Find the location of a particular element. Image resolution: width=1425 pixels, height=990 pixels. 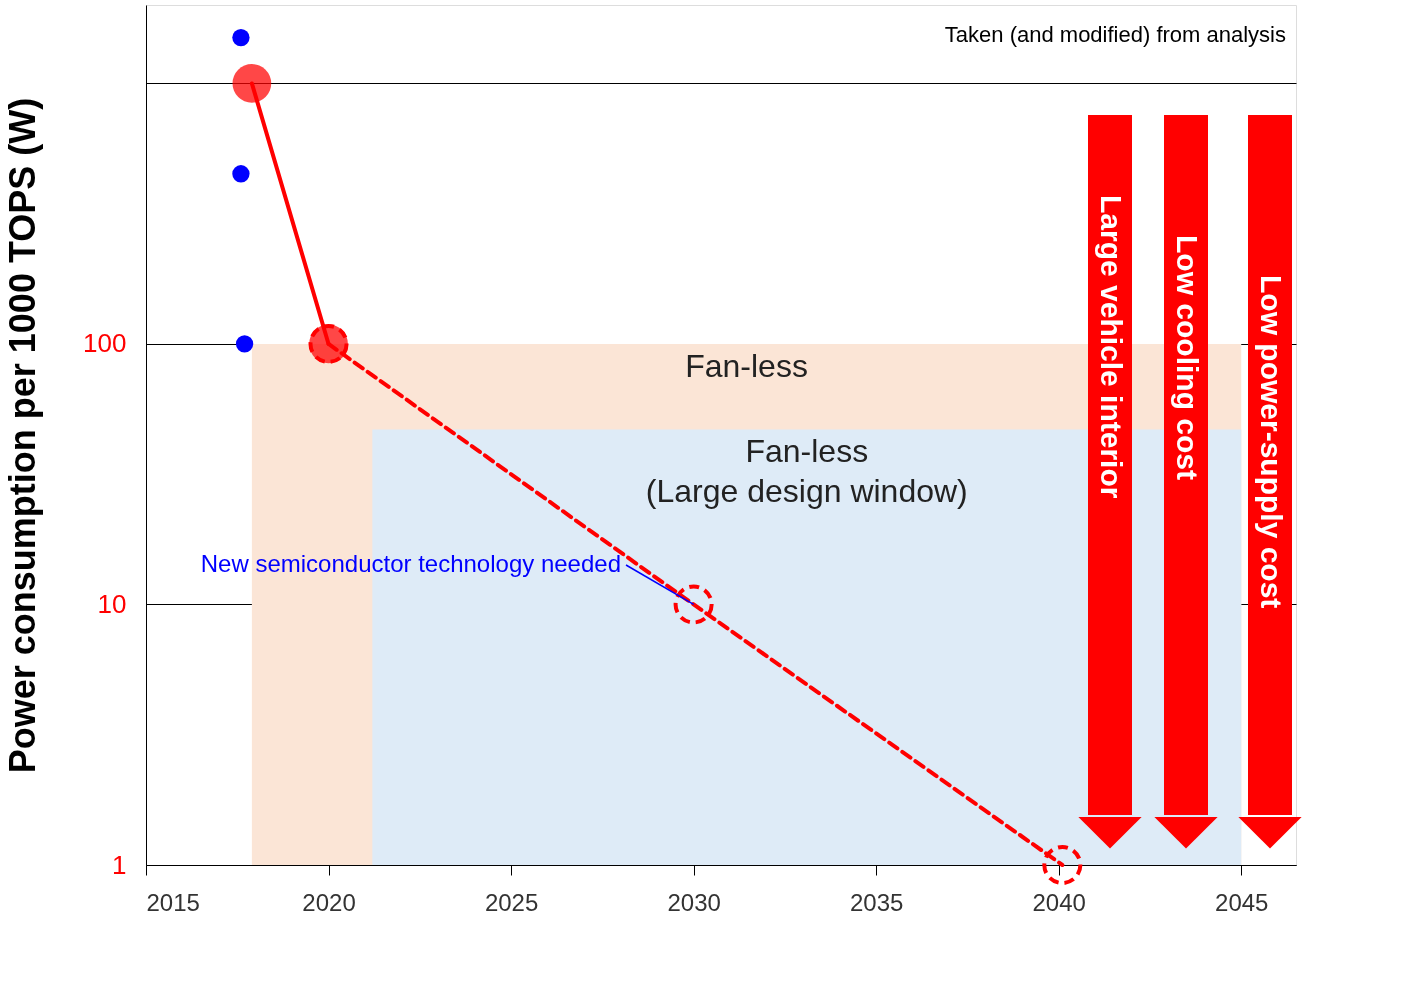

y-tick-label: 10 is located at coordinates (112, 603).